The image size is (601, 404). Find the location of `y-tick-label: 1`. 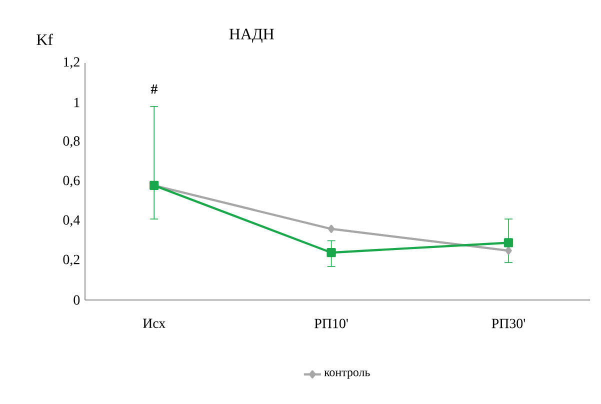

y-tick-label: 1 is located at coordinates (77, 103).